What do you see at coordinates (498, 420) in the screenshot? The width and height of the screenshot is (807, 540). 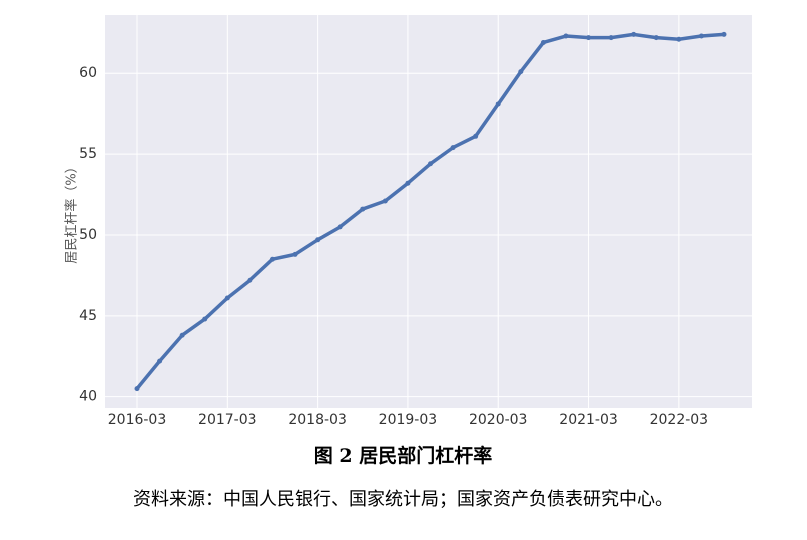 I see `x-tick-label: 2020-03` at bounding box center [498, 420].